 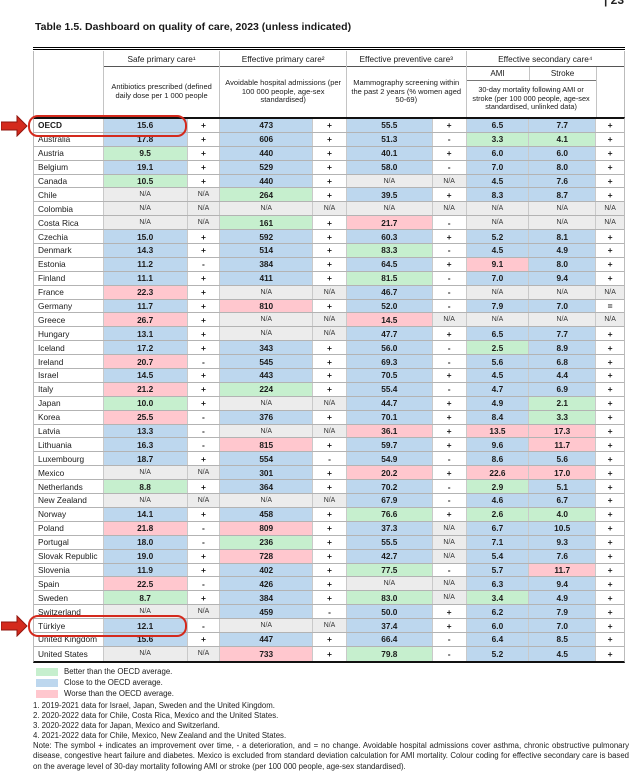 What do you see at coordinates (69, 334) in the screenshot?
I see `country-label: Hungary` at bounding box center [69, 334].